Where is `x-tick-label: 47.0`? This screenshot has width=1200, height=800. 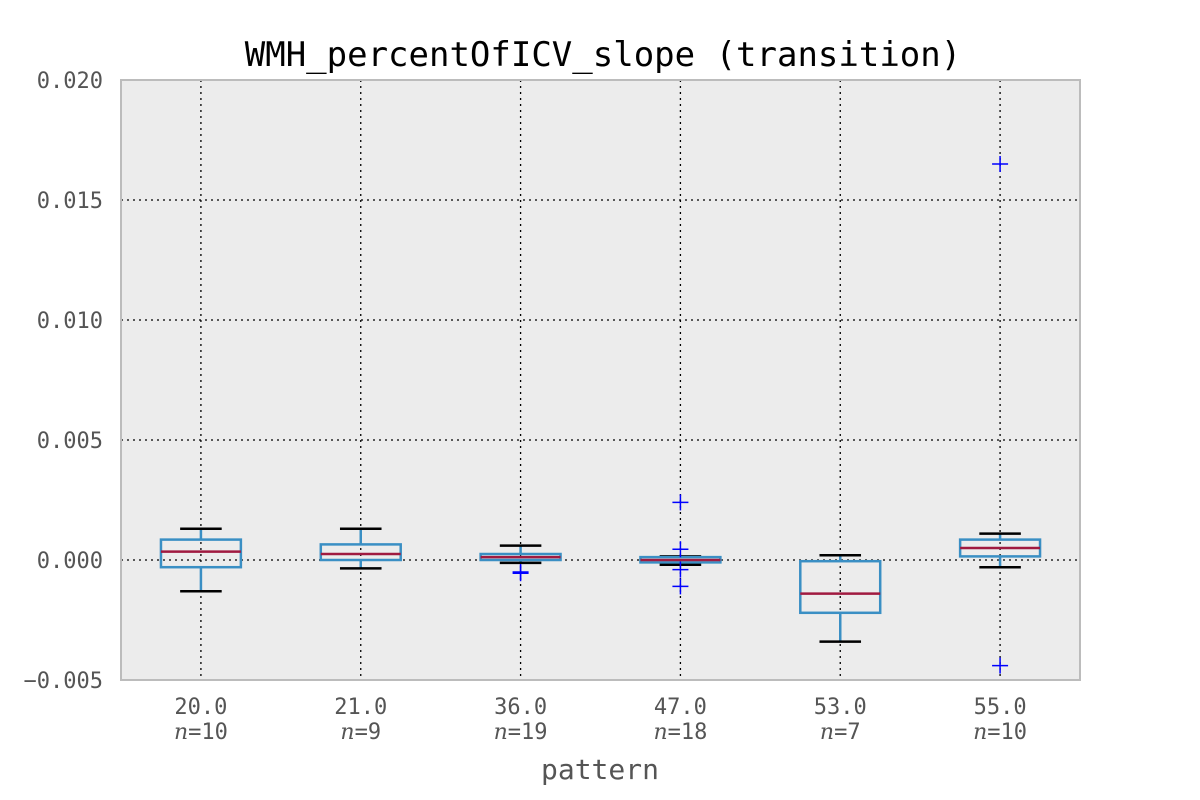
x-tick-label: 47.0 is located at coordinates (680, 707).